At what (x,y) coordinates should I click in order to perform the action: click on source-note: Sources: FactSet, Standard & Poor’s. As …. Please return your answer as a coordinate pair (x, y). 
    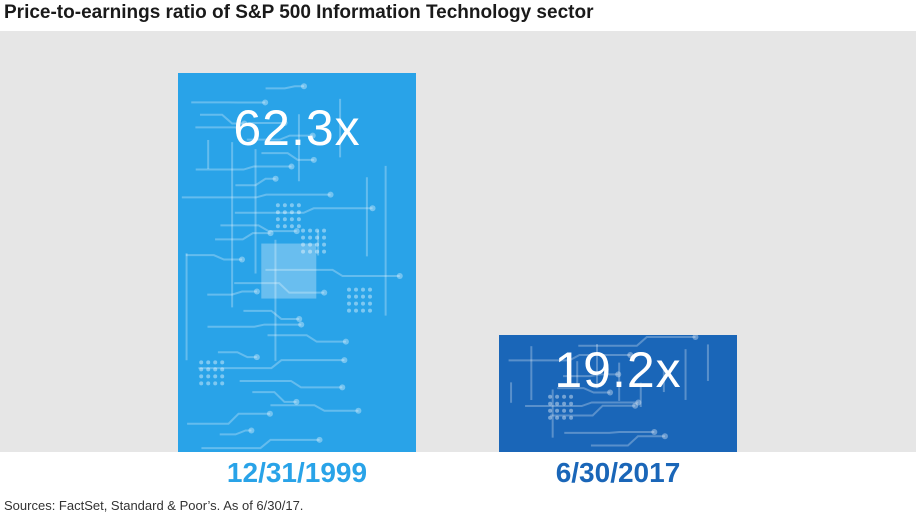
    Looking at the image, I should click on (154, 505).